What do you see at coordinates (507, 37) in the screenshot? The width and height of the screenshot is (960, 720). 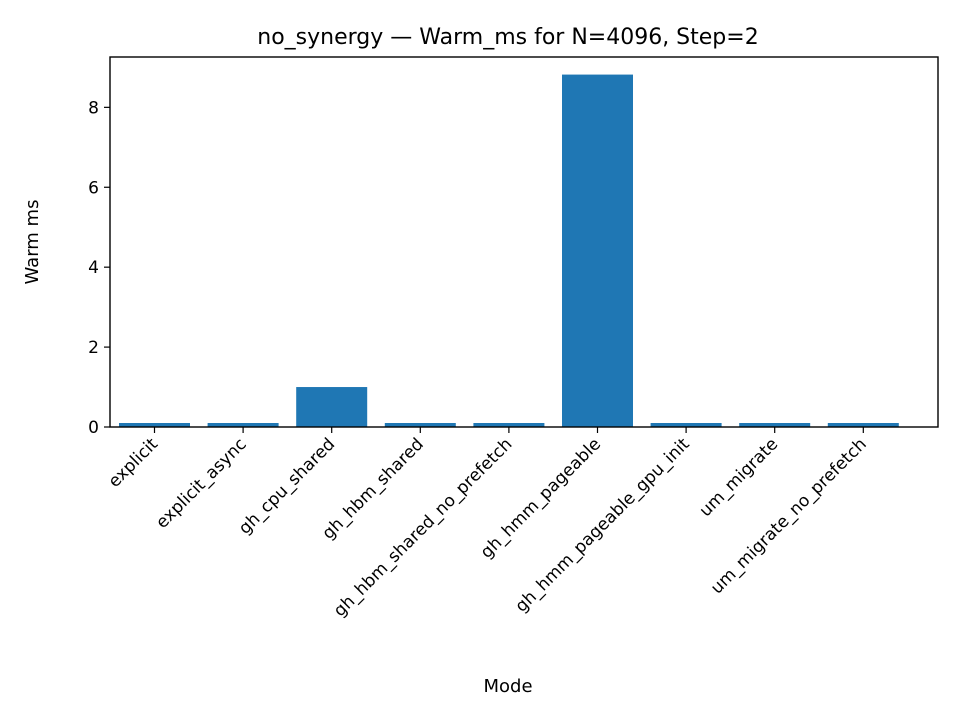 I see `chart-title: no_synergy — Warm_ms for N=4096, Step=2` at bounding box center [507, 37].